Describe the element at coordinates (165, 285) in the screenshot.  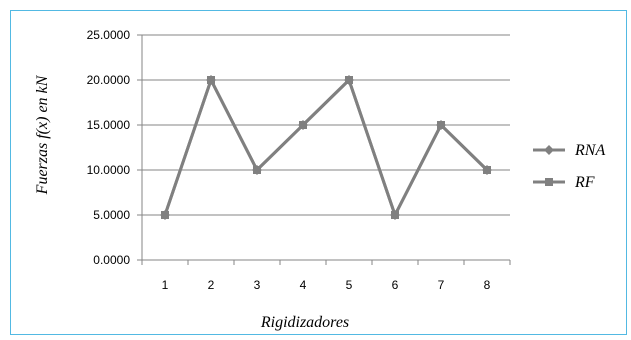
I see `x-tick-label: 1` at that location.